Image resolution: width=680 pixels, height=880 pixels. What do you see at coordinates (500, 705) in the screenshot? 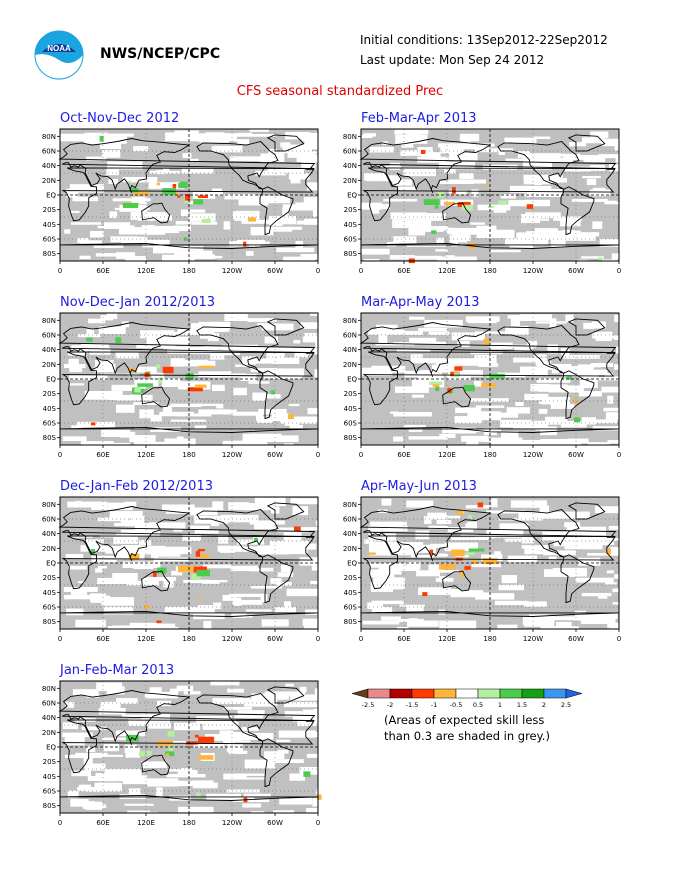
I see `legend-tick-label: 1` at bounding box center [500, 705].